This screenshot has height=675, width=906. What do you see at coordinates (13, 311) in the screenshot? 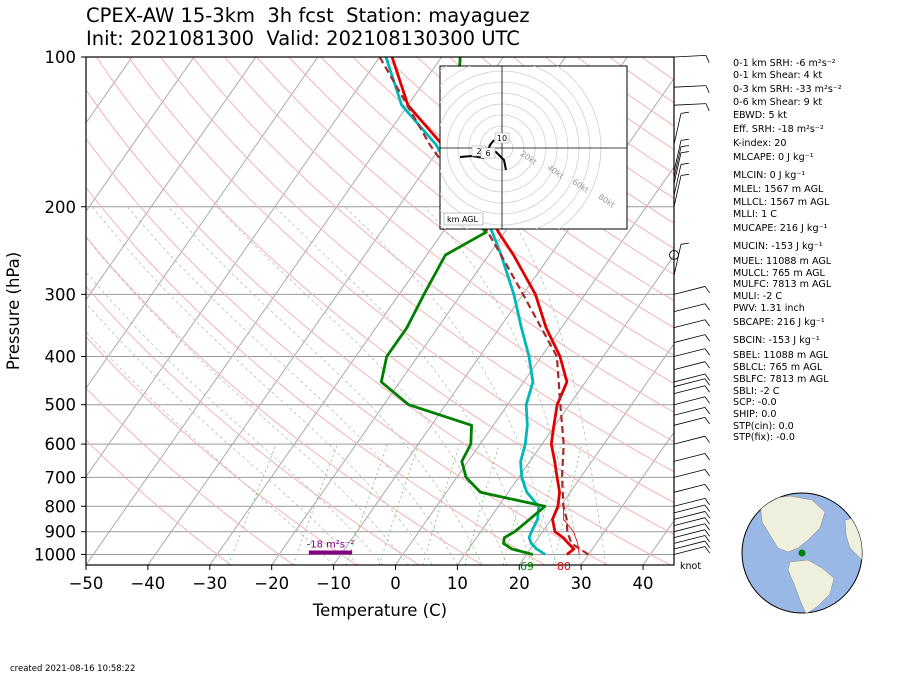
I see `y-axis-label: Pressure (hPa)` at bounding box center [13, 311].